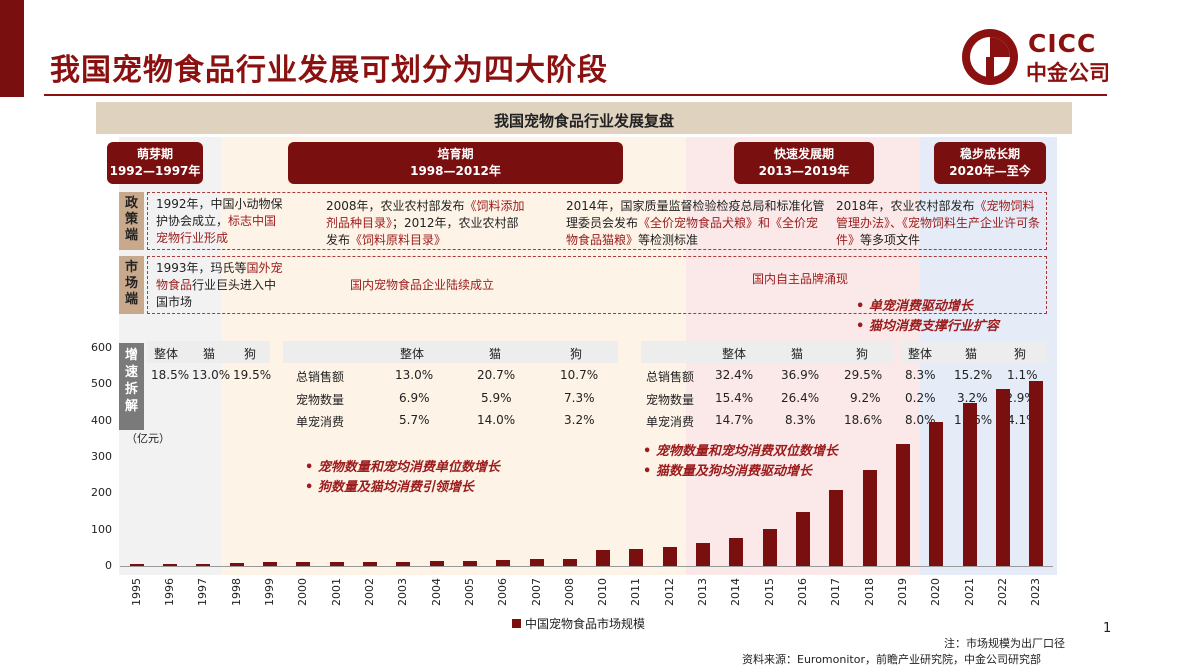 The image size is (1183, 667). I want to click on x-tick-label: 1998, so click(236, 592).